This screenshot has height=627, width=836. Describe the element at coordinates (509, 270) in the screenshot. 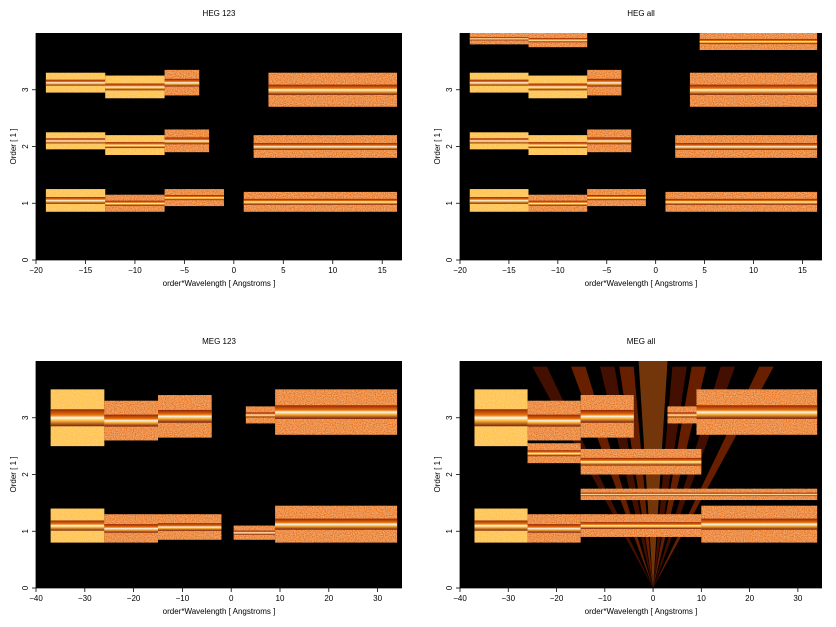

I see `x-tick-label: −15` at that location.